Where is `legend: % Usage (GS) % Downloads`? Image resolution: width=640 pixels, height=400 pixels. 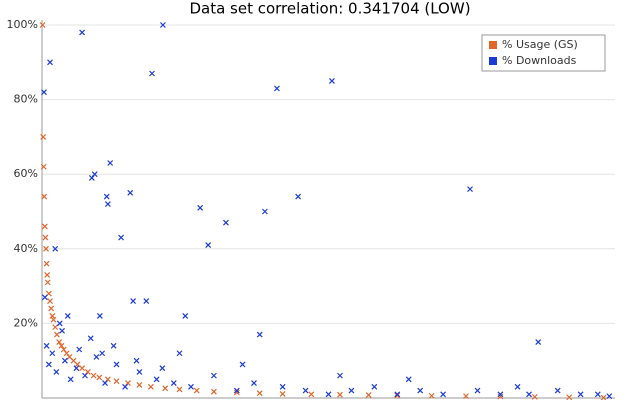 legend: % Usage (GS) % Downloads is located at coordinates (543, 53).